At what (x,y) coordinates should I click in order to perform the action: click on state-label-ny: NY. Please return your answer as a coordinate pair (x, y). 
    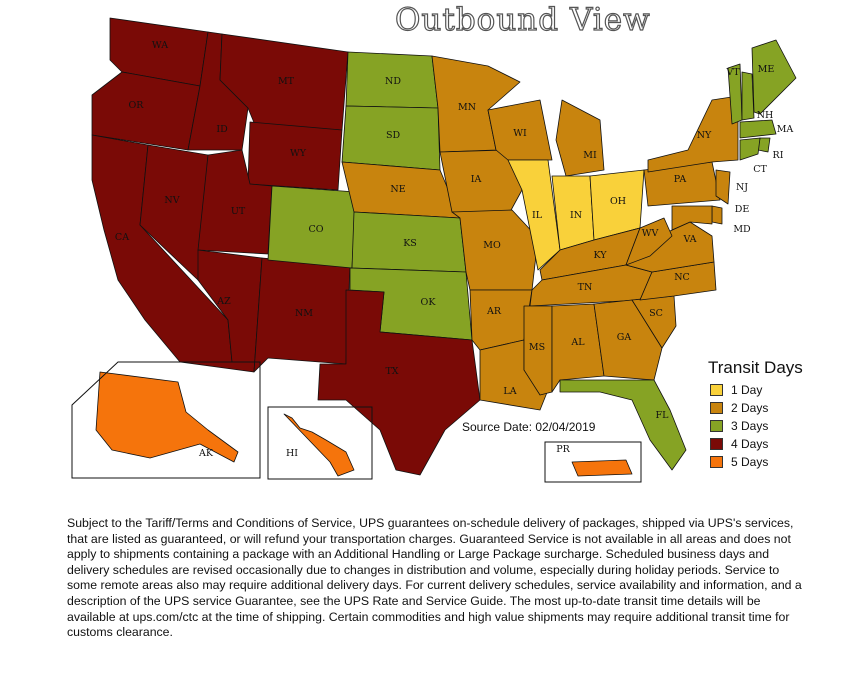
    Looking at the image, I should click on (704, 135).